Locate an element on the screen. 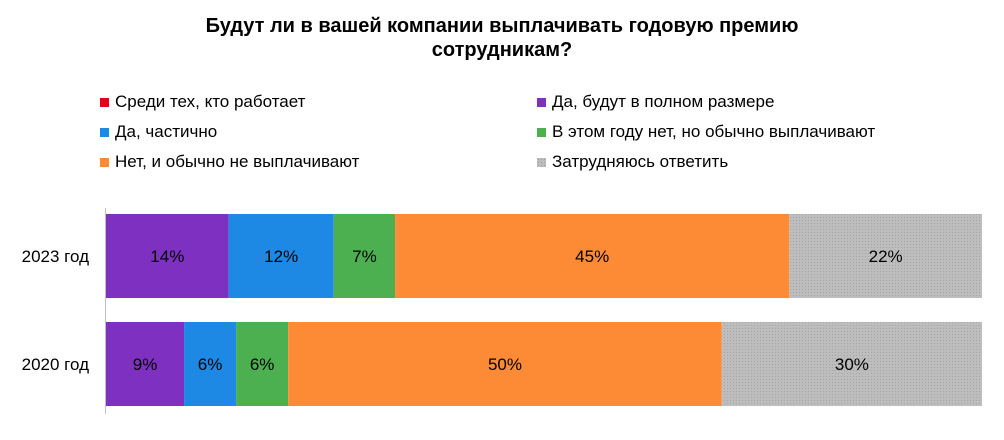 The image size is (1004, 440). bar-segment-2020-год-s1 is located at coordinates (210, 364).